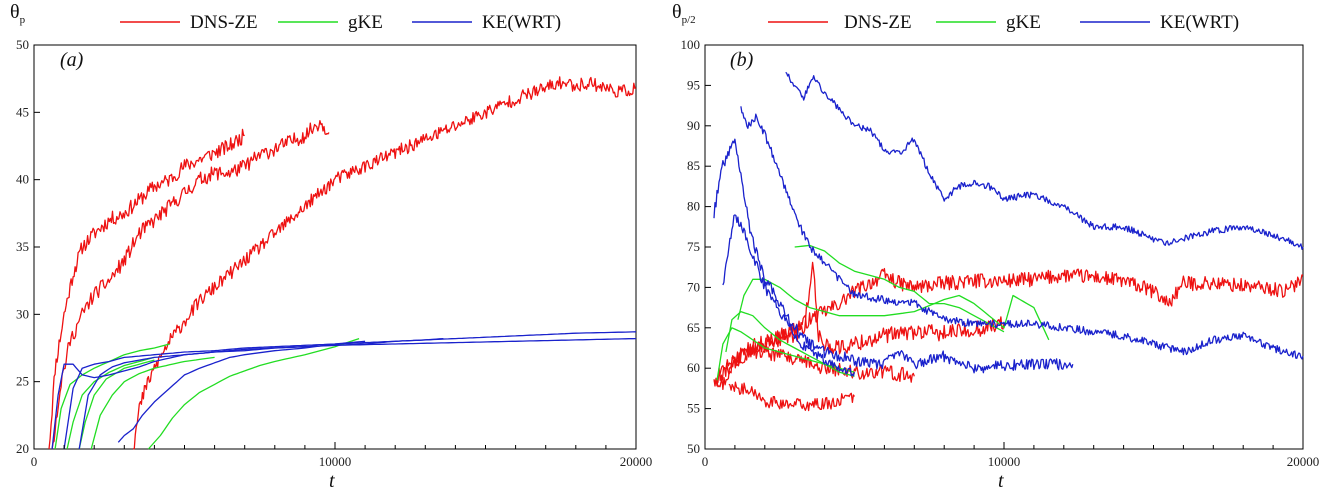 This screenshot has height=492, width=1338. Describe the element at coordinates (693, 84) in the screenshot. I see `y-tick-label: 95` at that location.